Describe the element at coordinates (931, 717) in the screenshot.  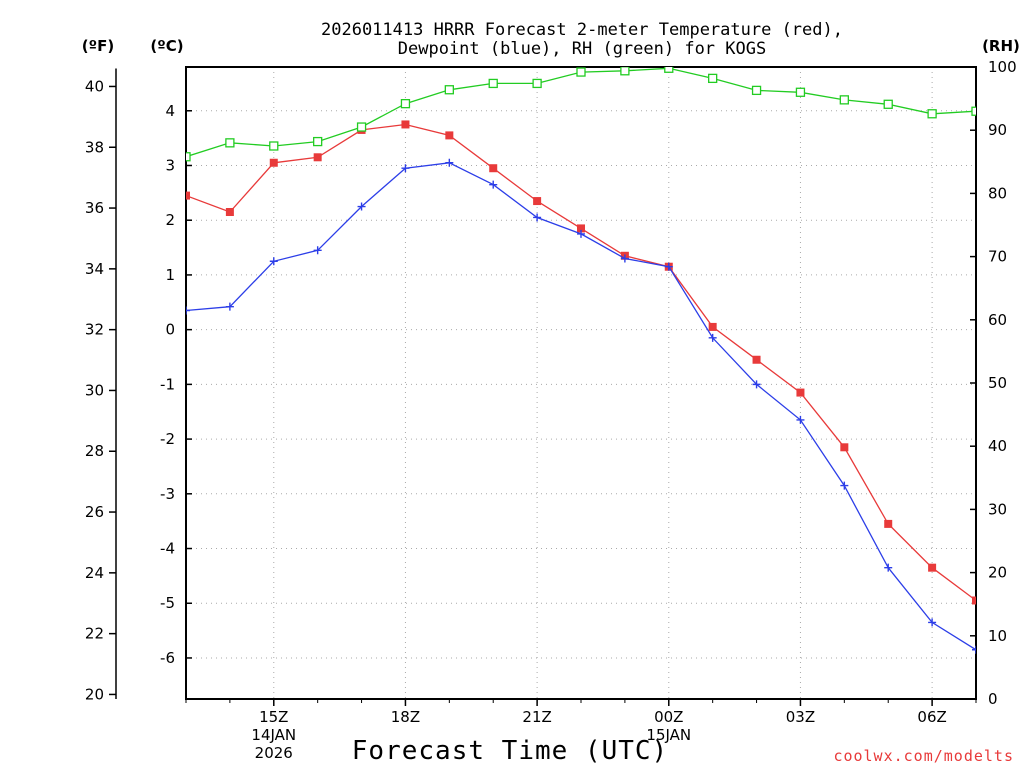
I see `x-tick-label: 06Z` at that location.